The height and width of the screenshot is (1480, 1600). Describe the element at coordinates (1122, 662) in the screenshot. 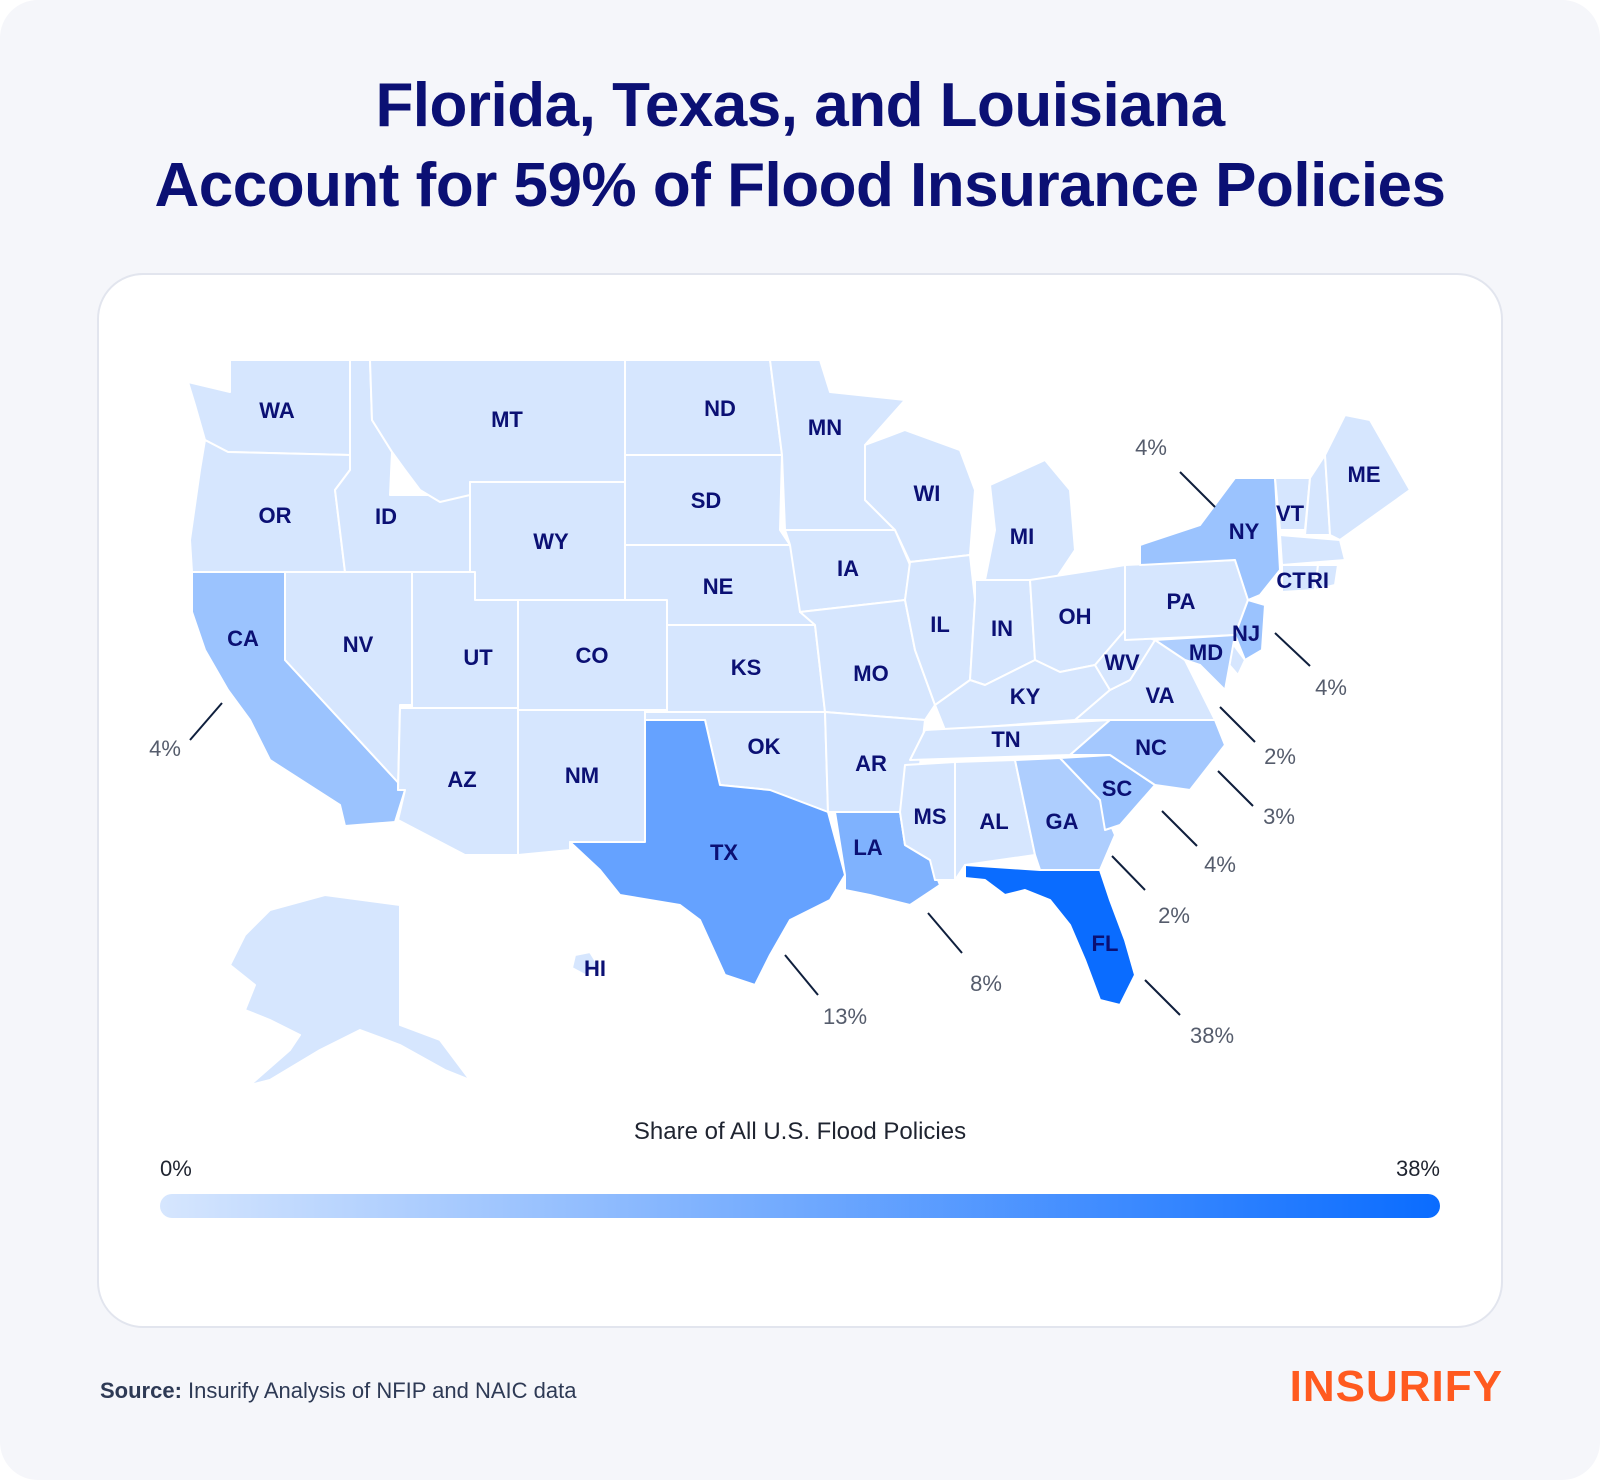

I see `state-label-wv: WV` at that location.